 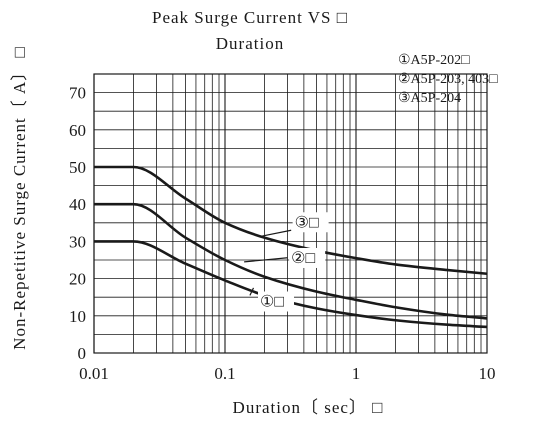 I want to click on y-tick-label: 40, so click(x=77, y=204).